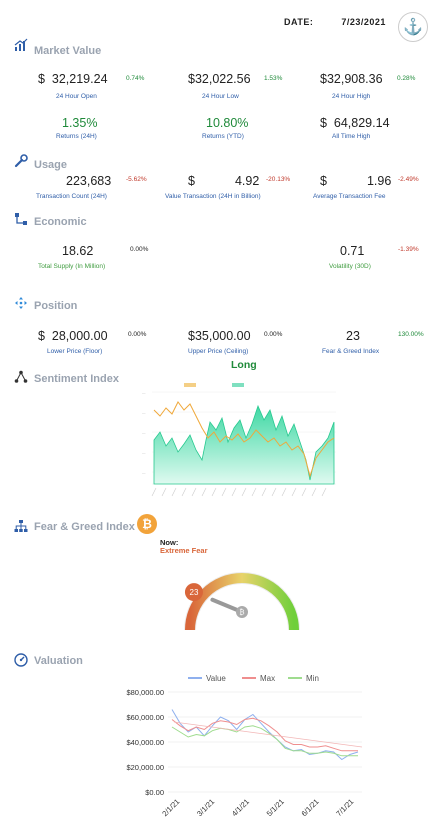 The image size is (444, 830). What do you see at coordinates (205, 807) in the screenshot?
I see `x-tick-label: 3/1/21` at bounding box center [205, 807].